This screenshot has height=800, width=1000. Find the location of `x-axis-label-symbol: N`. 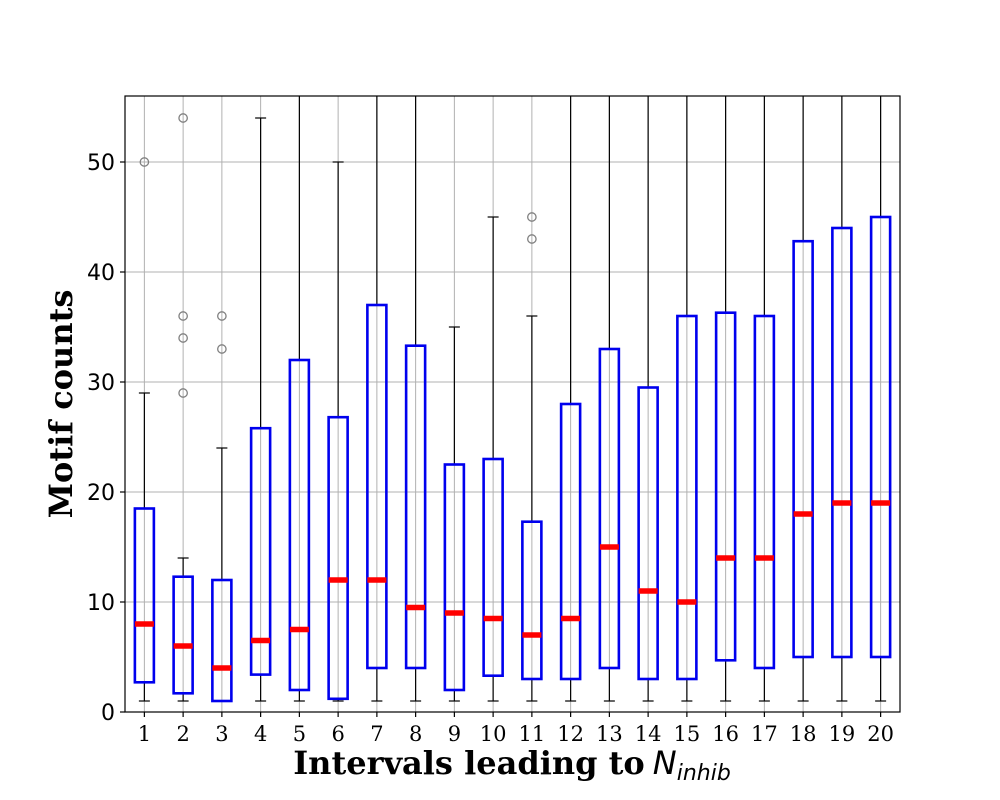

x-axis-label-symbol: N is located at coordinates (665, 763).